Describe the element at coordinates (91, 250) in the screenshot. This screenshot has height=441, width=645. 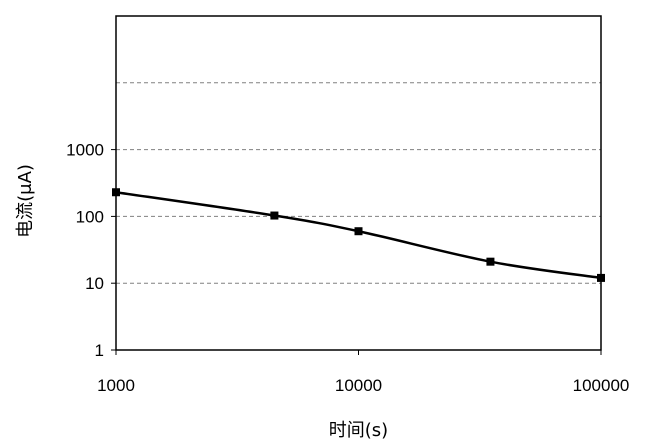
I see `y-axis-ticks: 1 10 100 1000` at that location.